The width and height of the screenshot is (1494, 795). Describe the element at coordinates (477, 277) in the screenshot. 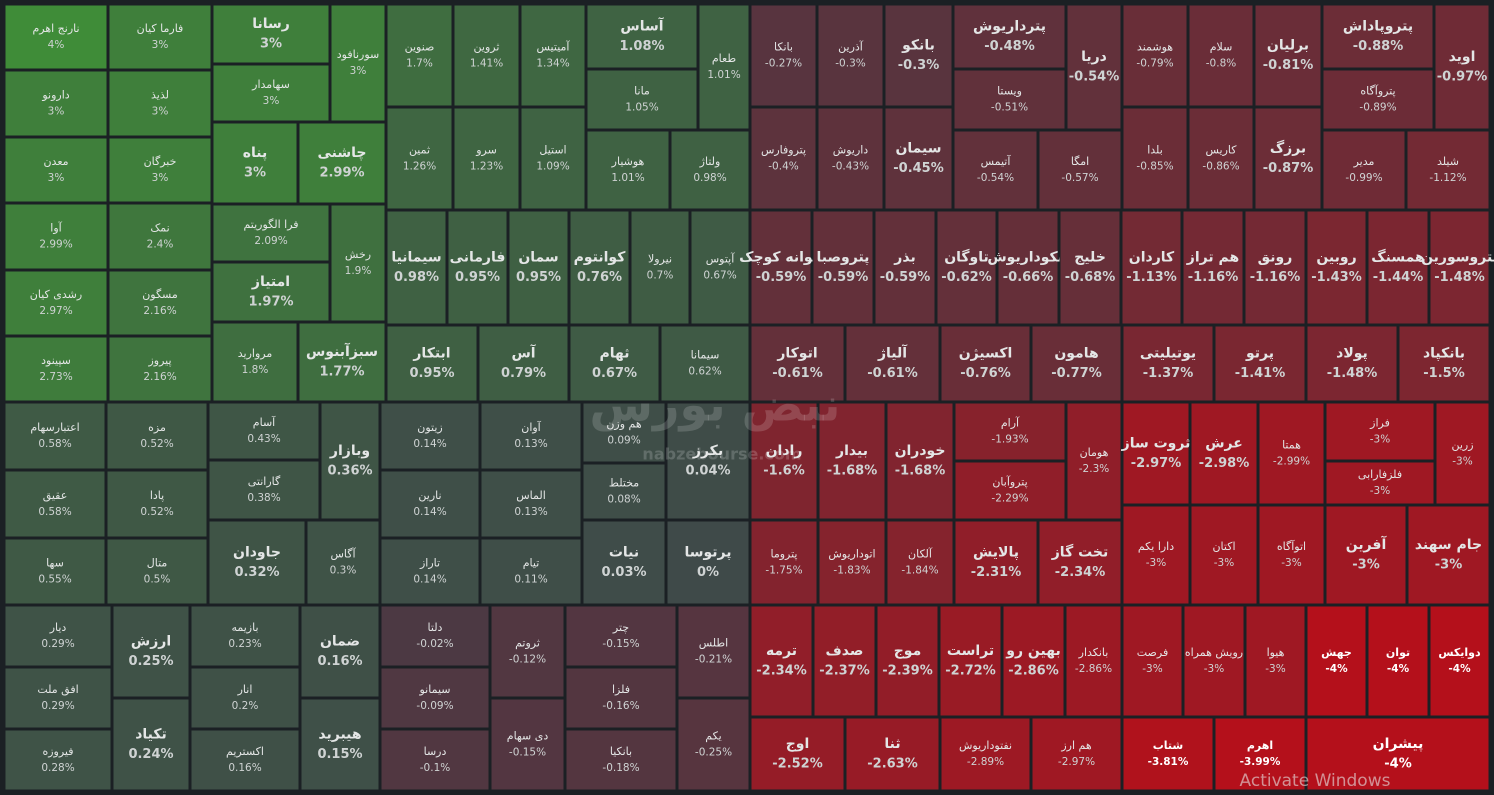

I see `cell-value: 0.95%` at that location.